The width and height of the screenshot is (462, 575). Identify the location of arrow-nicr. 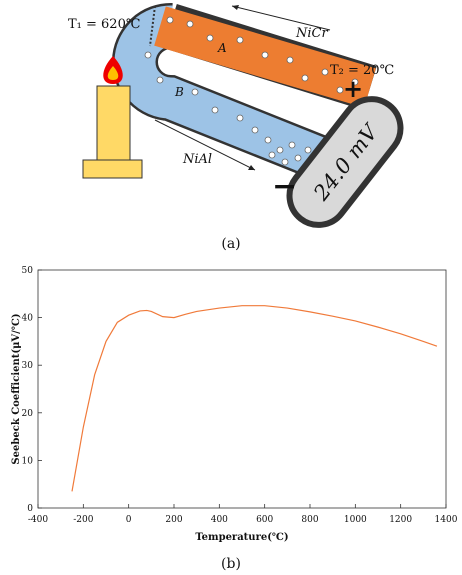
(281, 18).